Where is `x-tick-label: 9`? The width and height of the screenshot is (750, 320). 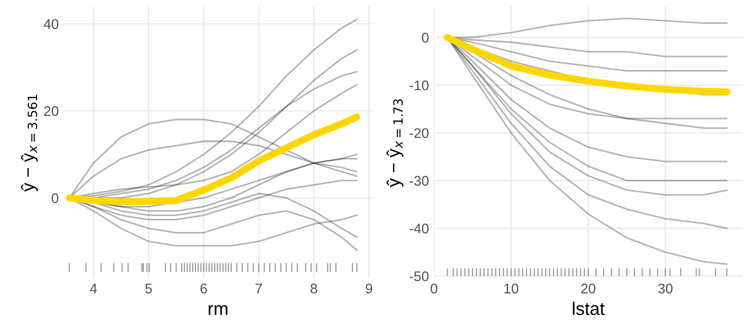 x-tick-label: 9 is located at coordinates (369, 289).